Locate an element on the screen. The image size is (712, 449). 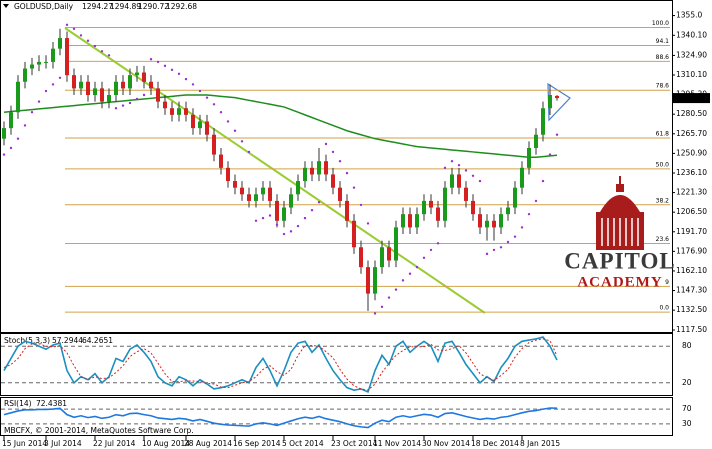
last-price-box is located at coordinates (691, 98).